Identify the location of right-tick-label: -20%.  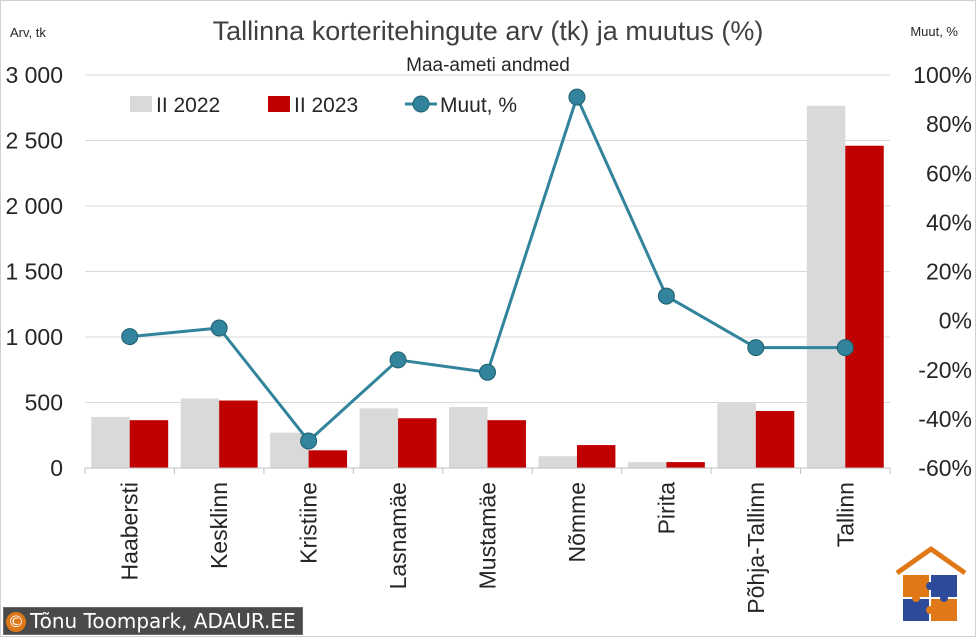
(945, 370).